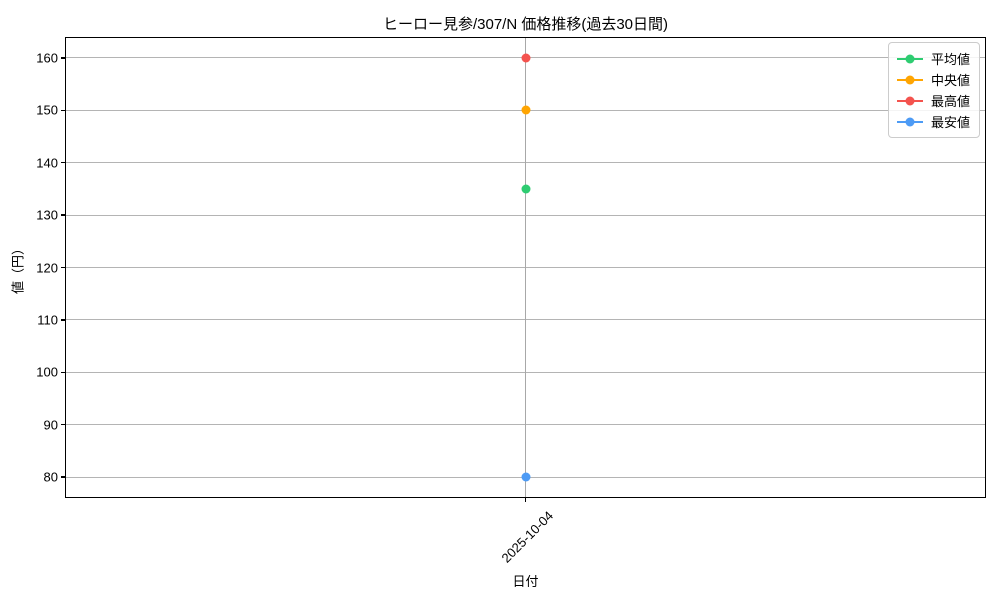  I want to click on y-axis-label: 値（円）, so click(18, 268).